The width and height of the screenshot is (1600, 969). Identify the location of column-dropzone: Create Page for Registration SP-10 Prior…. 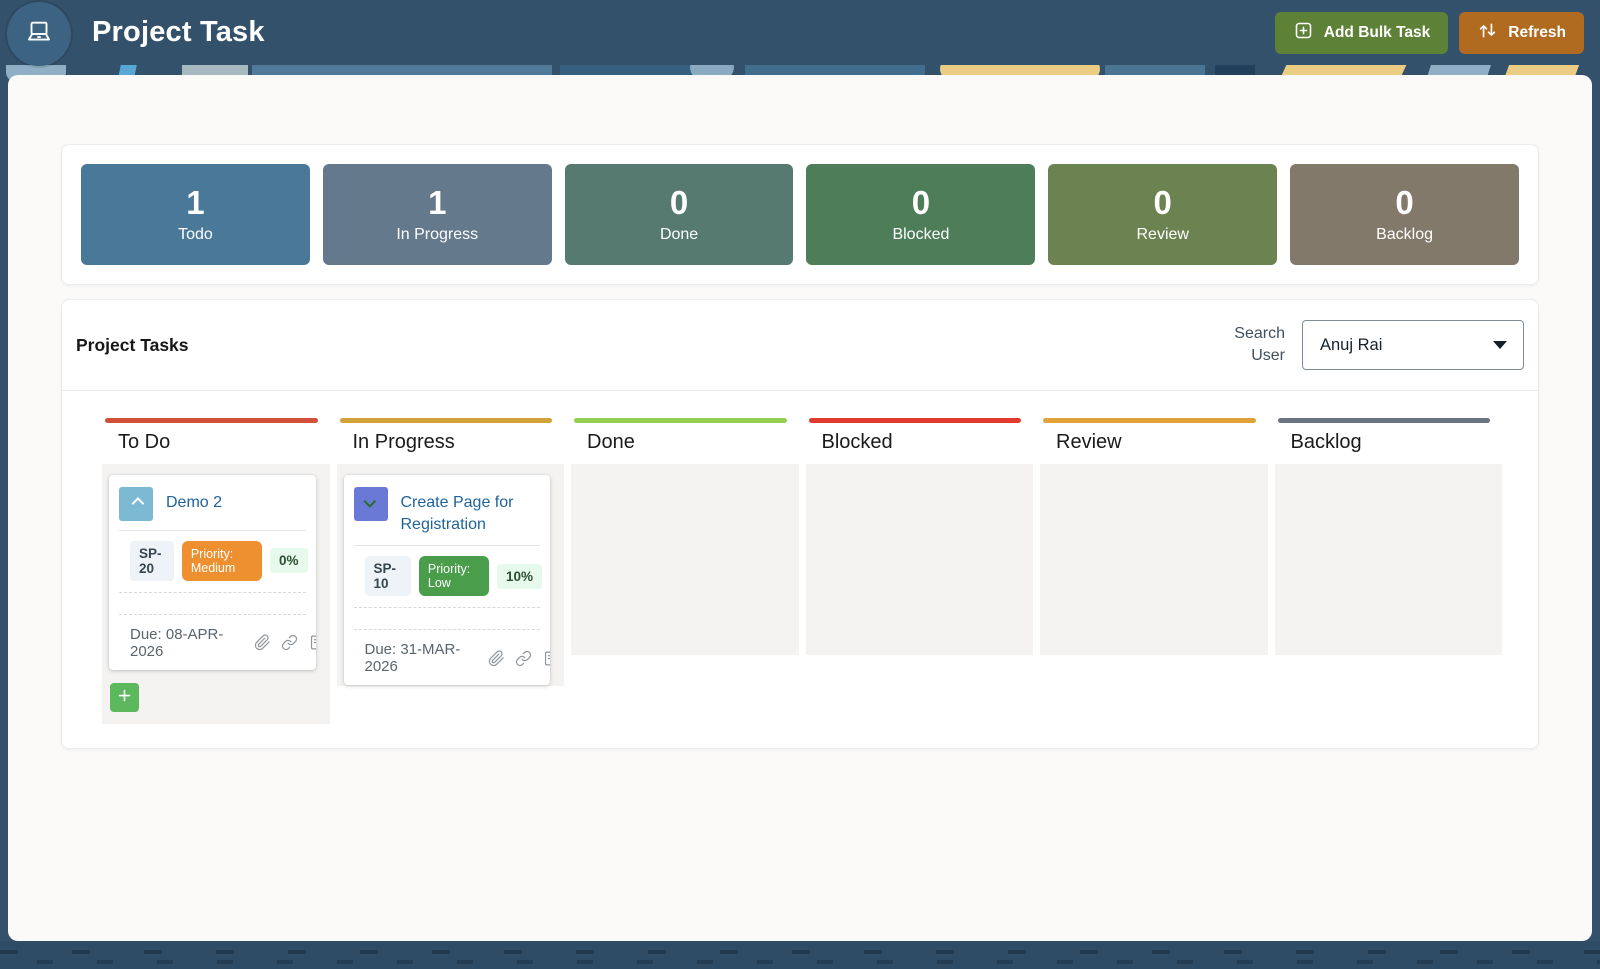
(450, 575).